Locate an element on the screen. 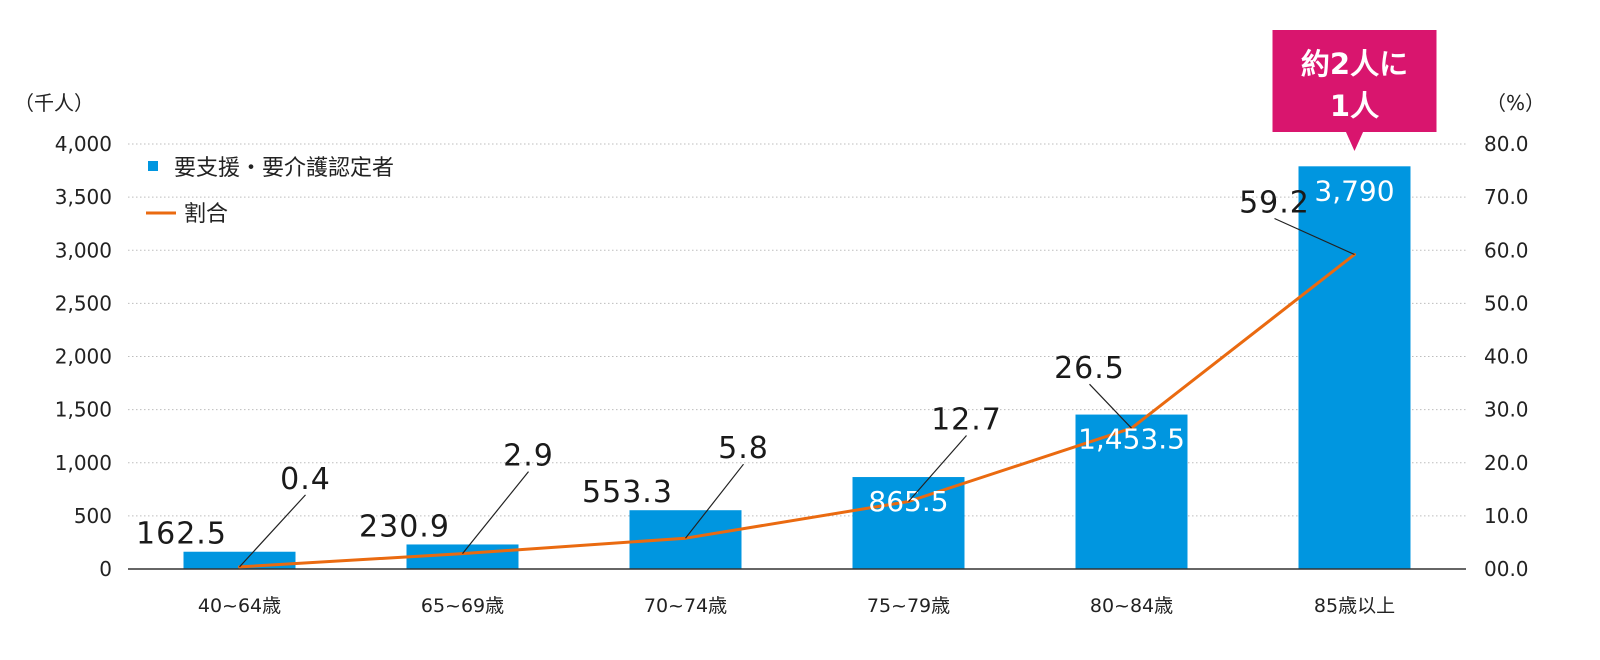  y-right-unit-label: （%） is located at coordinates (1515, 103).